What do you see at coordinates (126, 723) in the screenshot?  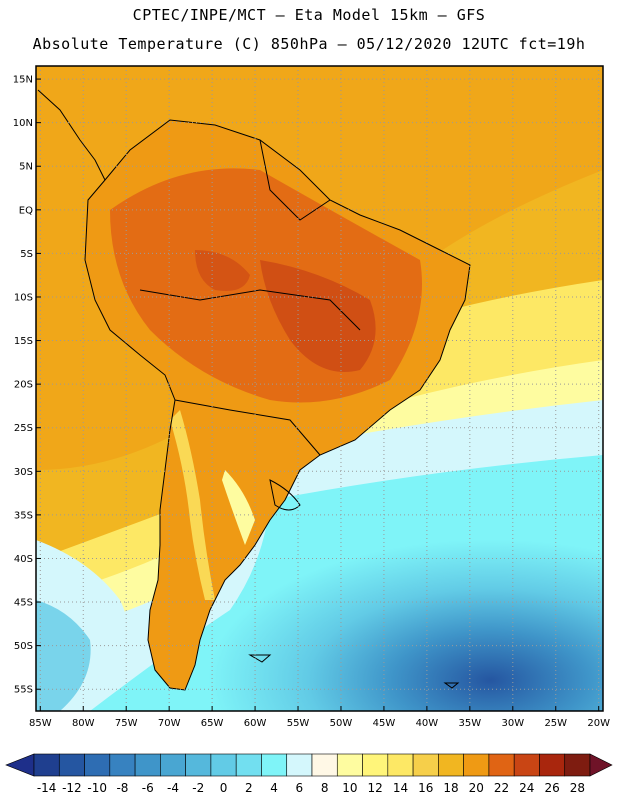 I see `lon-label: 75W` at bounding box center [126, 723].